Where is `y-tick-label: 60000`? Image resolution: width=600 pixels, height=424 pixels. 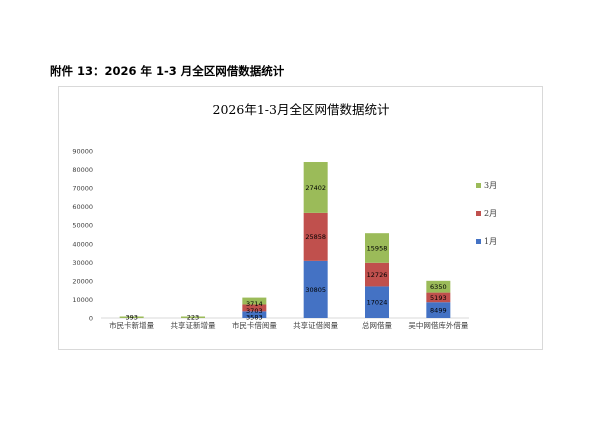 y-tick-label: 60000 is located at coordinates (82, 207).